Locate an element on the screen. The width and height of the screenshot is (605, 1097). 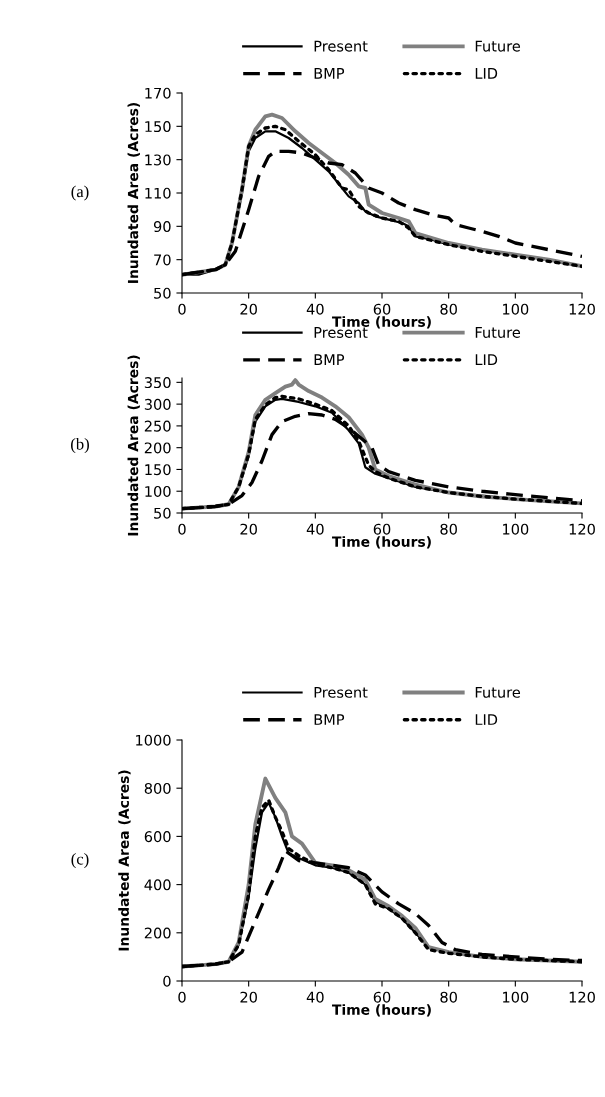
text: (c) is located at coordinates (80, 860).